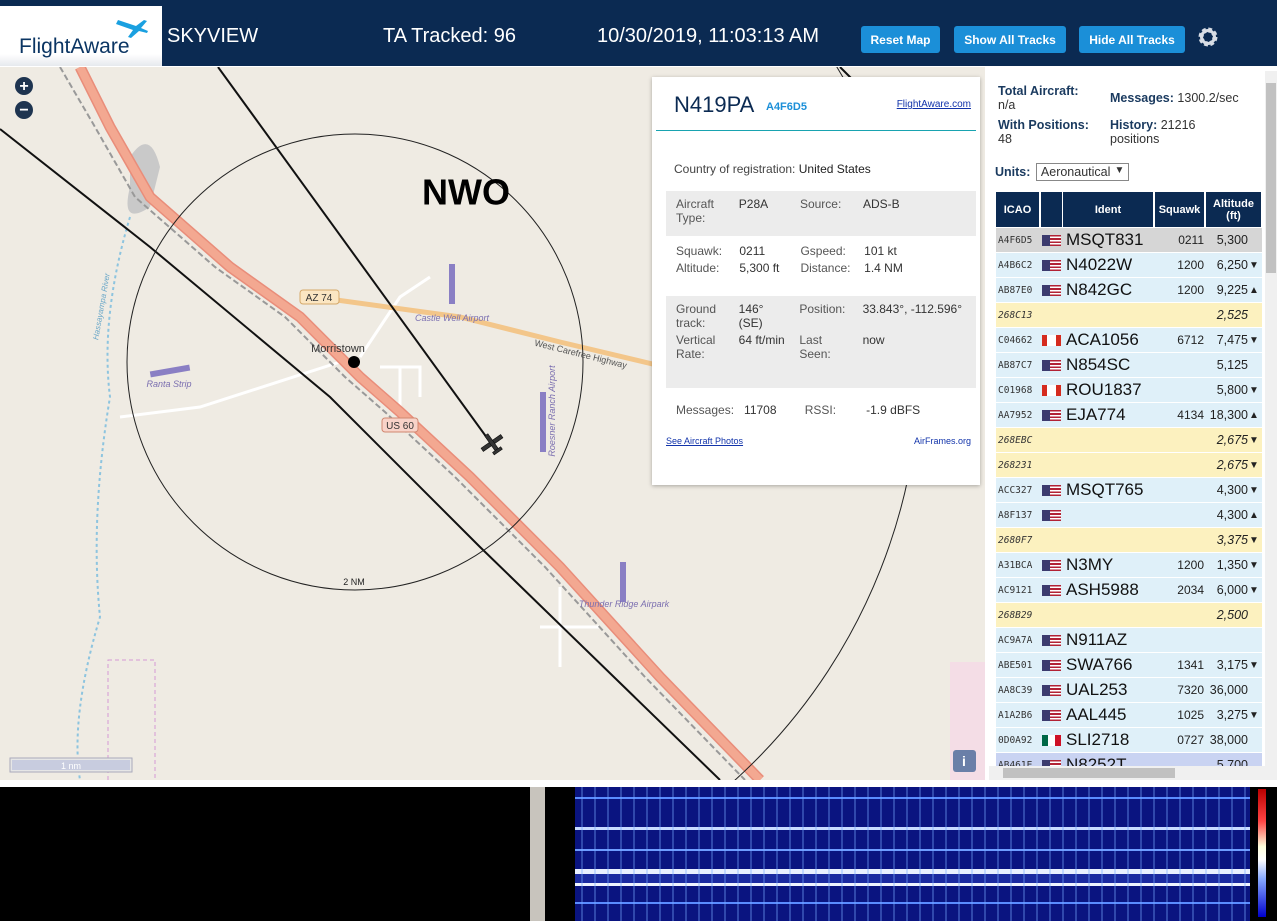 The height and width of the screenshot is (921, 1277). Describe the element at coordinates (1129, 365) in the screenshot. I see `table-row: AB87C7 N854SC 5,125` at that location.